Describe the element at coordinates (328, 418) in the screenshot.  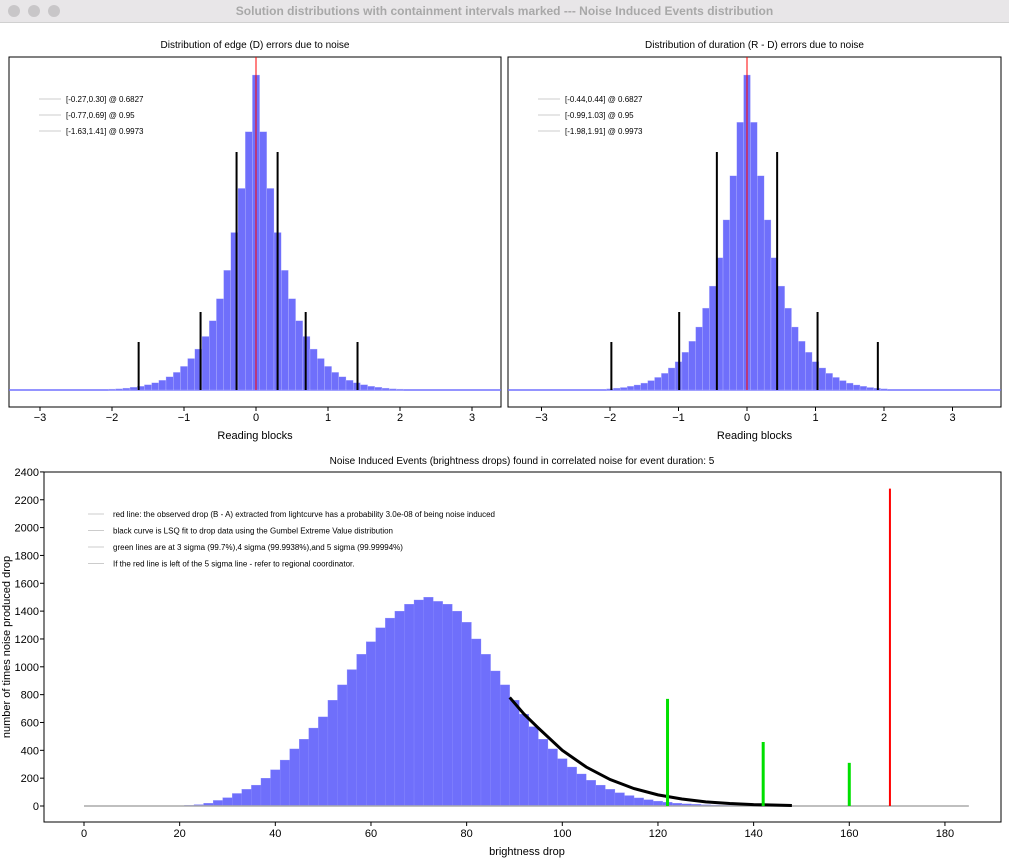
I see `x-tick-label: 1` at that location.